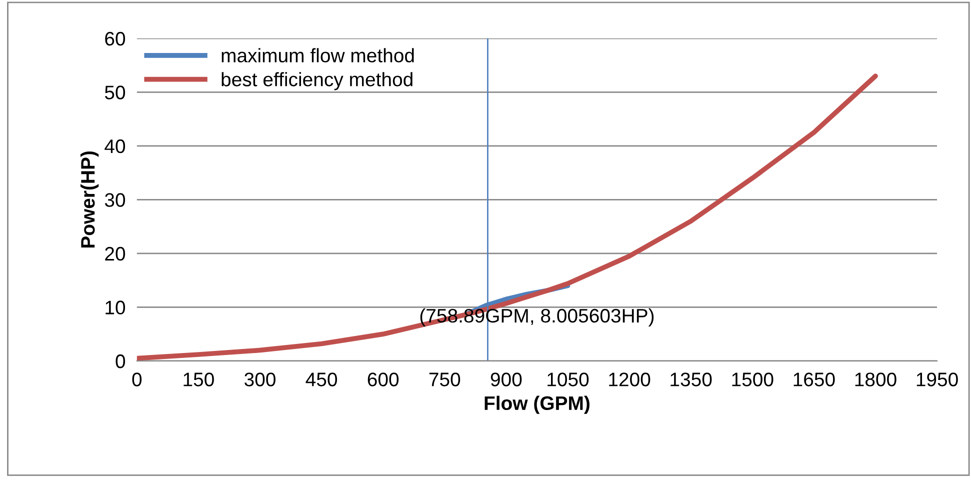 This screenshot has height=480, width=971. What do you see at coordinates (629, 379) in the screenshot?
I see `x-tick-label: 1200` at bounding box center [629, 379].